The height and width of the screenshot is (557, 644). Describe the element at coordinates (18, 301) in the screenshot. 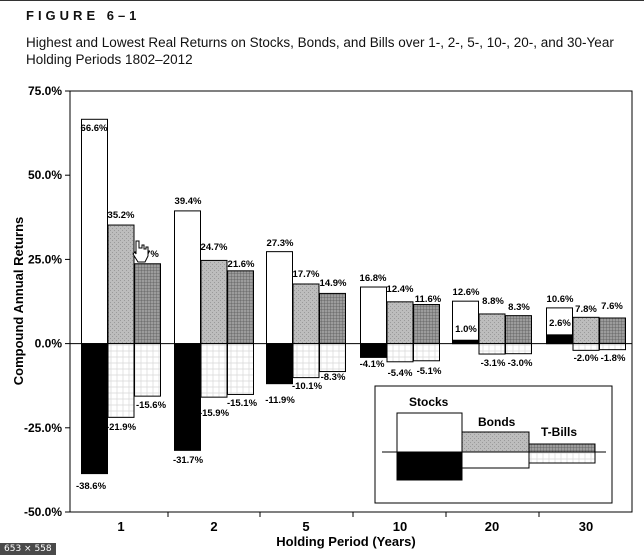

I see `y-axis-title: Compound Annual Returns` at that location.